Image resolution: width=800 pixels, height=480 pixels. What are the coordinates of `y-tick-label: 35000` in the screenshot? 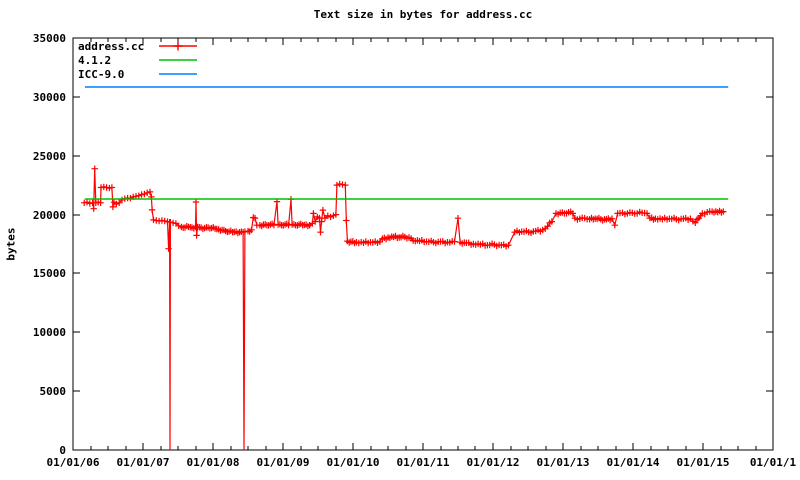 It's located at (49, 38).